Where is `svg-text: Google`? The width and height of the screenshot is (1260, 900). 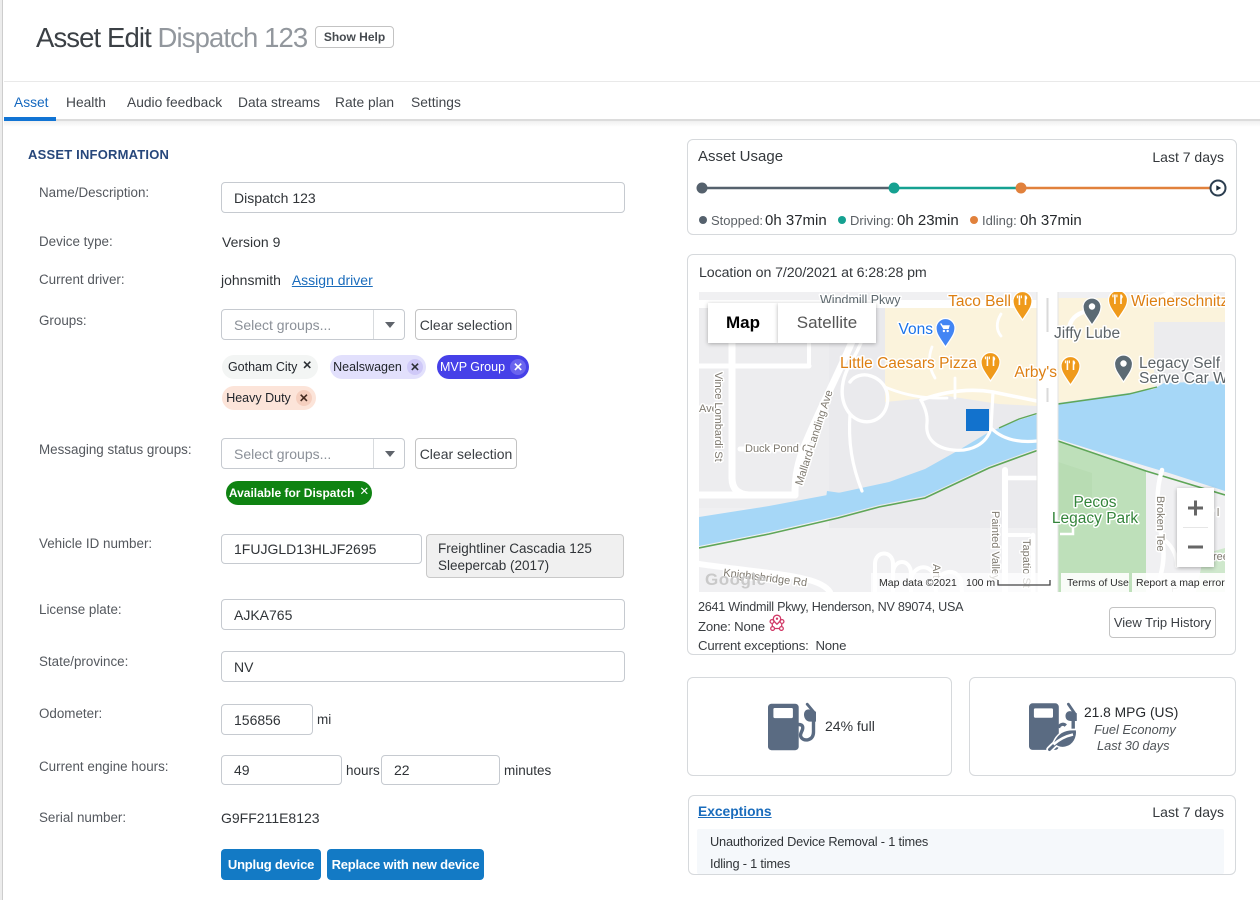
svg-text: Google is located at coordinates (736, 579).